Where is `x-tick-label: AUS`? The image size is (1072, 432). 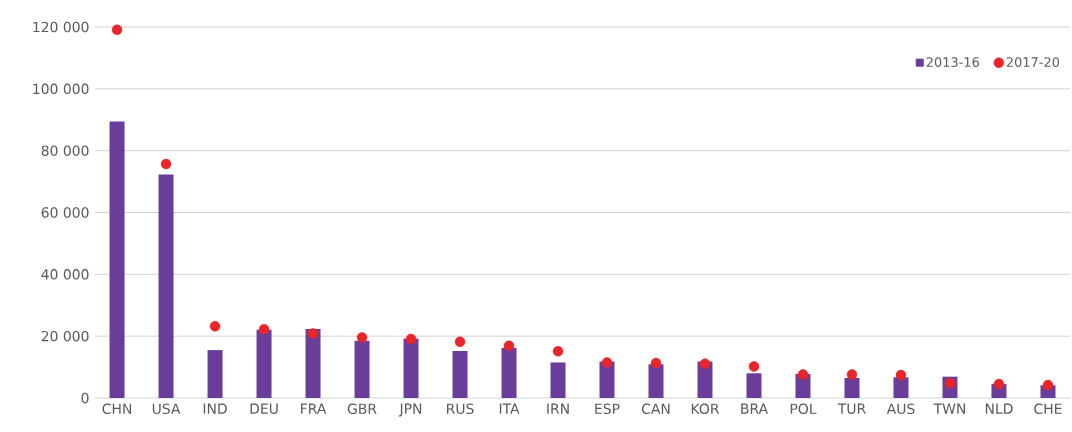 x-tick-label: AUS is located at coordinates (900, 409).